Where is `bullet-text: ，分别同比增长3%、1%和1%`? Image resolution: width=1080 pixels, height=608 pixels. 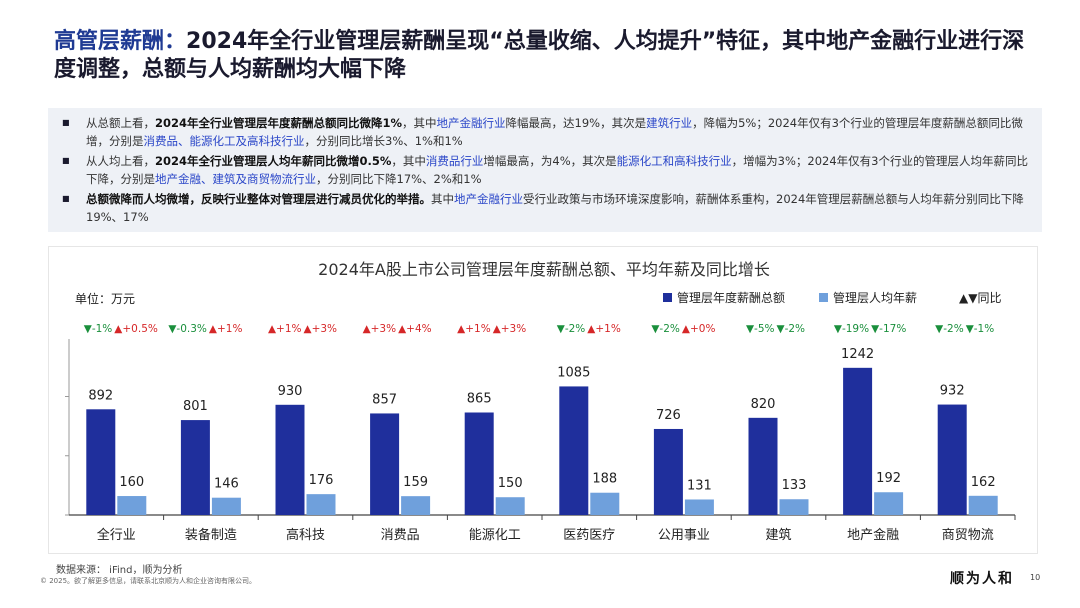 bullet-text: ，分别同比增长3%、1%和1% is located at coordinates (383, 141).